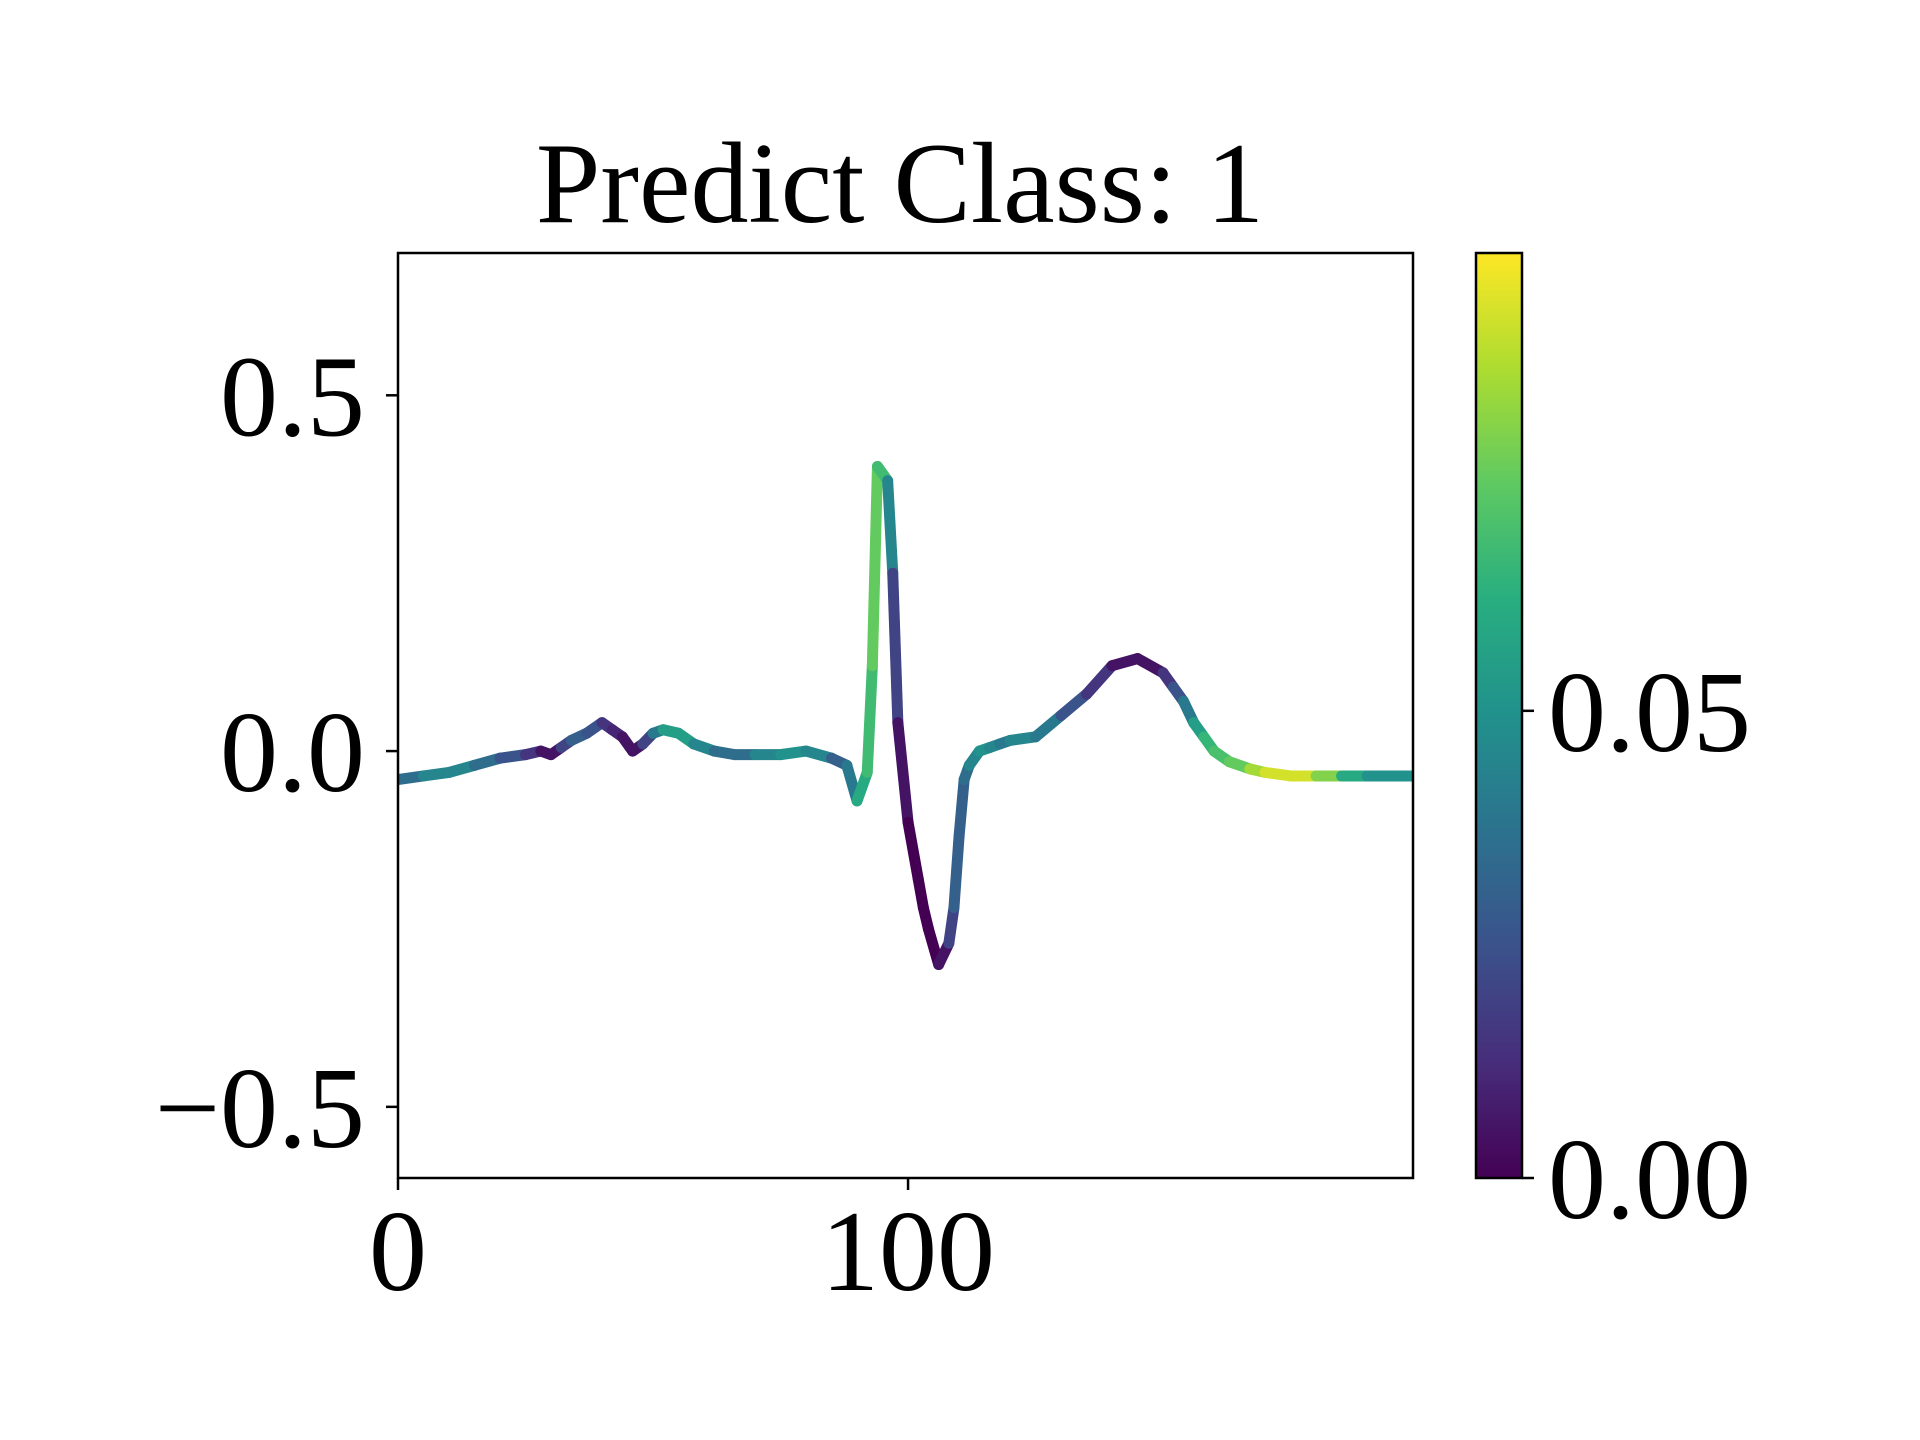  Describe the element at coordinates (908, 1252) in the screenshot. I see `x-tick-label: 100` at that location.